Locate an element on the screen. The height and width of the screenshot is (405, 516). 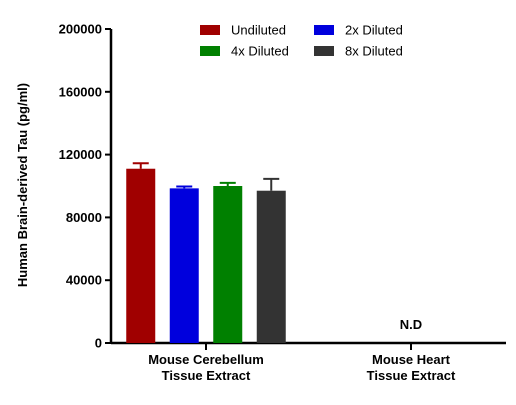
y-tick-label: 200000 is located at coordinates (80, 29).